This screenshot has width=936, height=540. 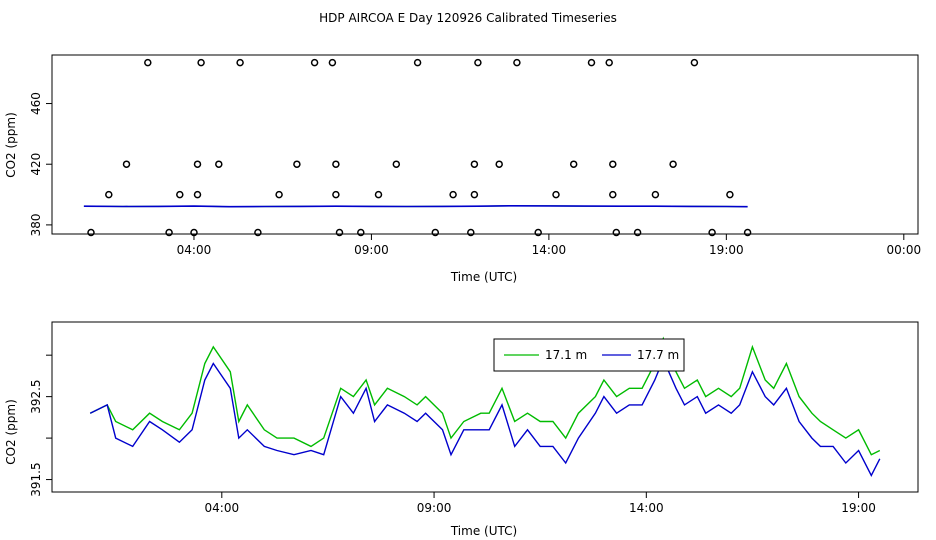 I want to click on panel-bottom-y-ticks: 391.5 392.5, so click(x=40, y=425).